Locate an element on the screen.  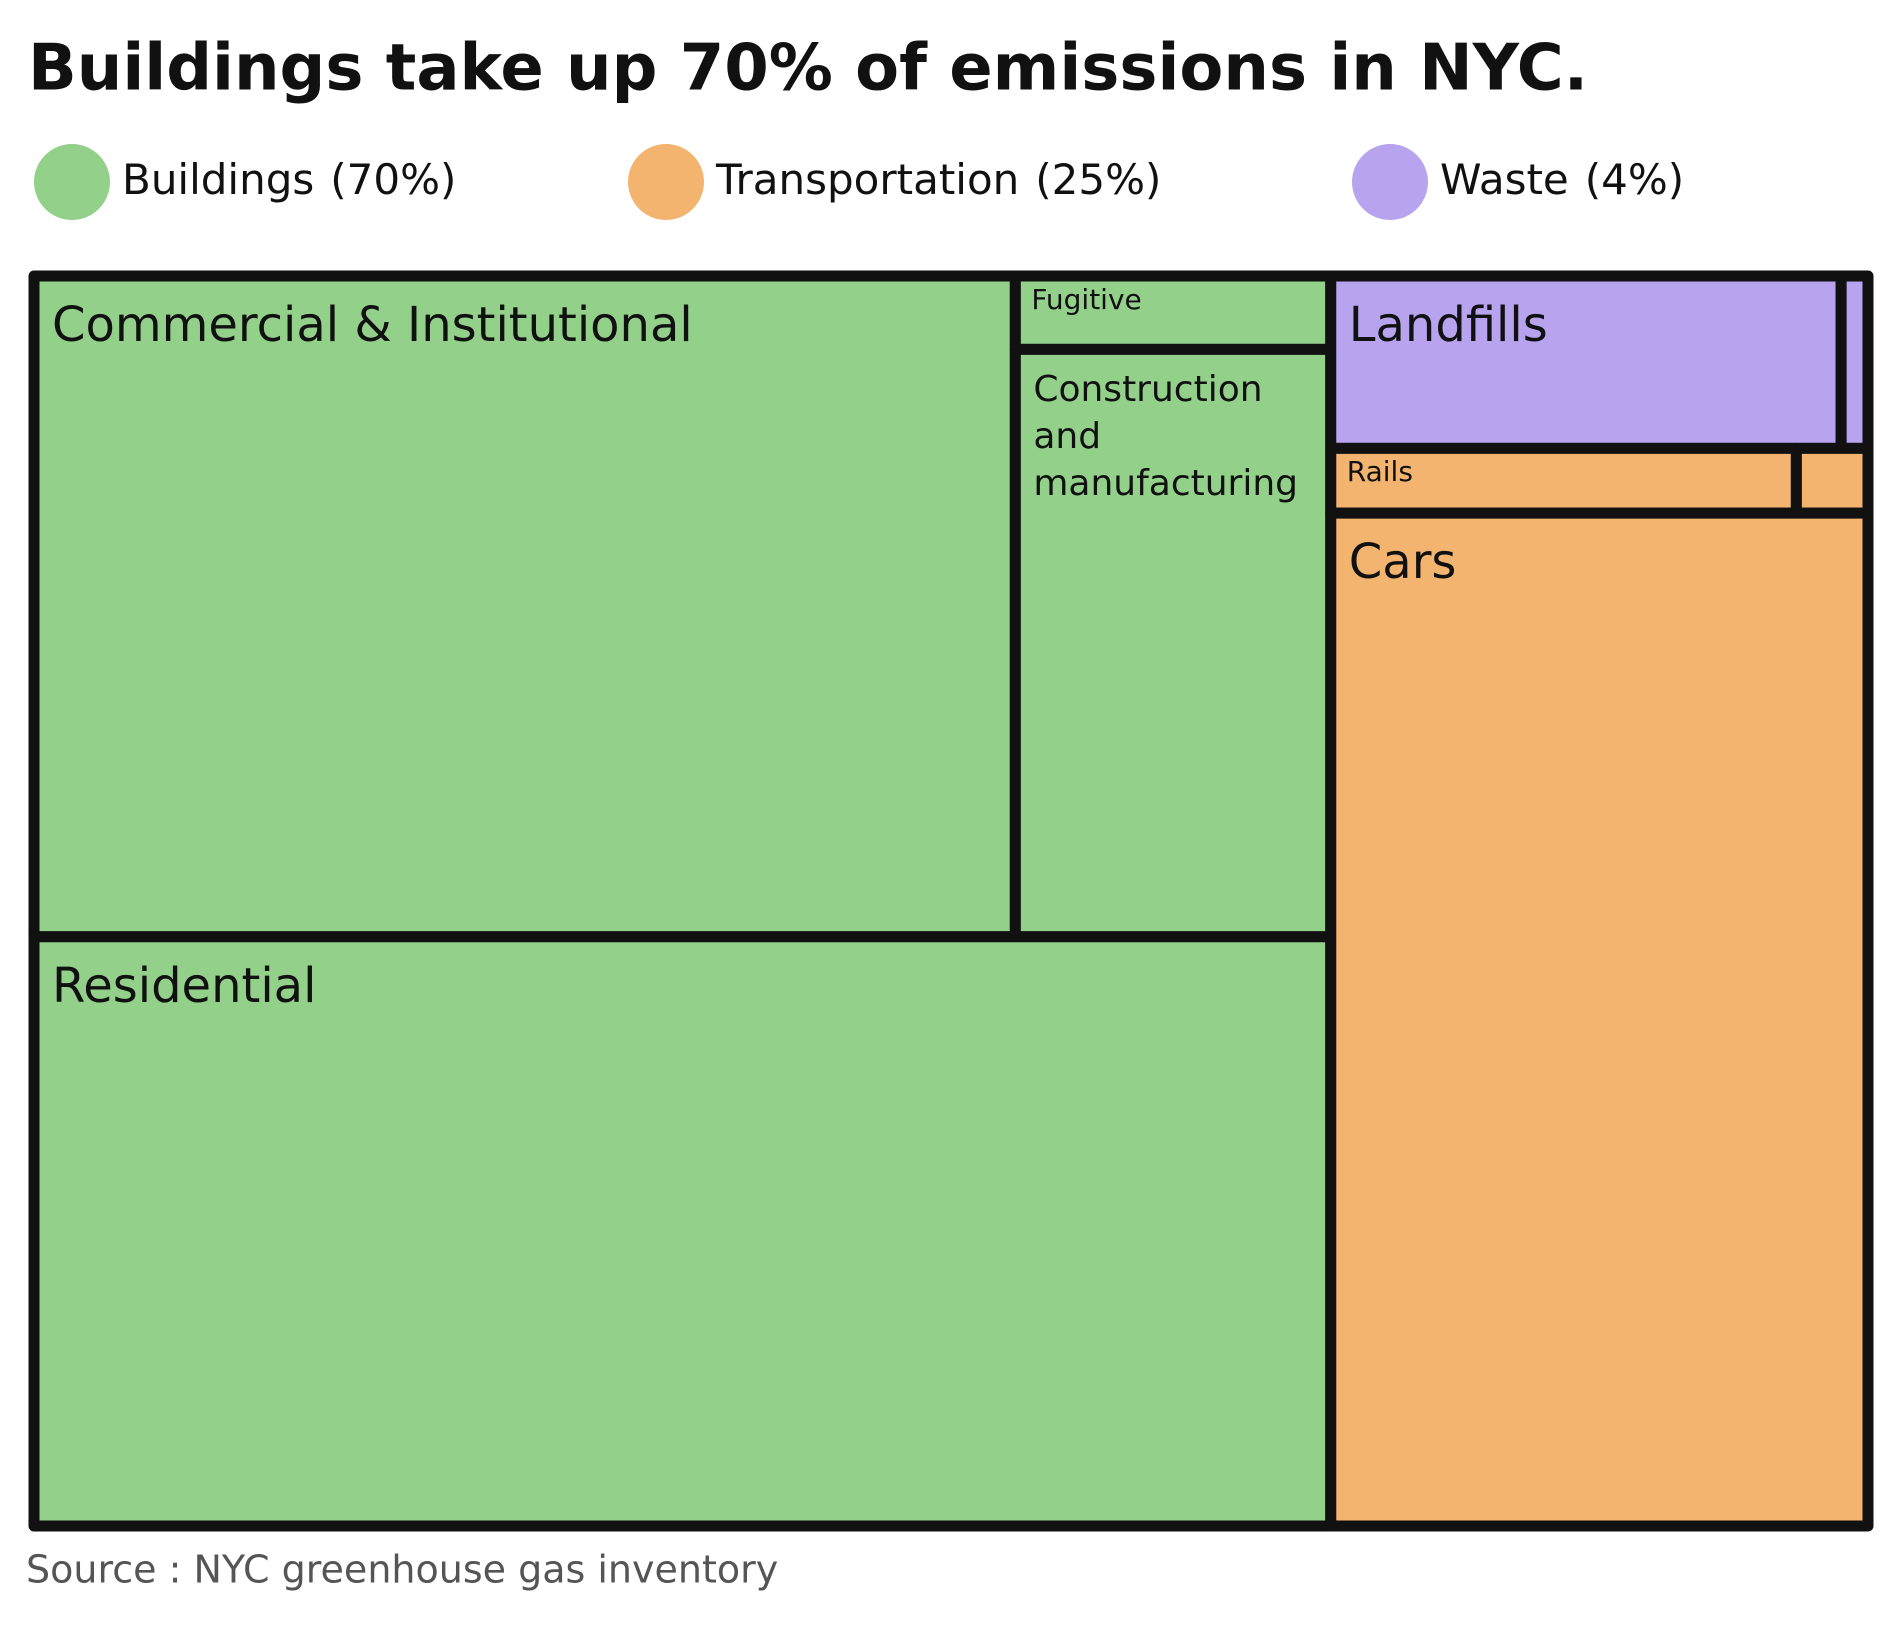
cell-label: Cars is located at coordinates (1402, 562).